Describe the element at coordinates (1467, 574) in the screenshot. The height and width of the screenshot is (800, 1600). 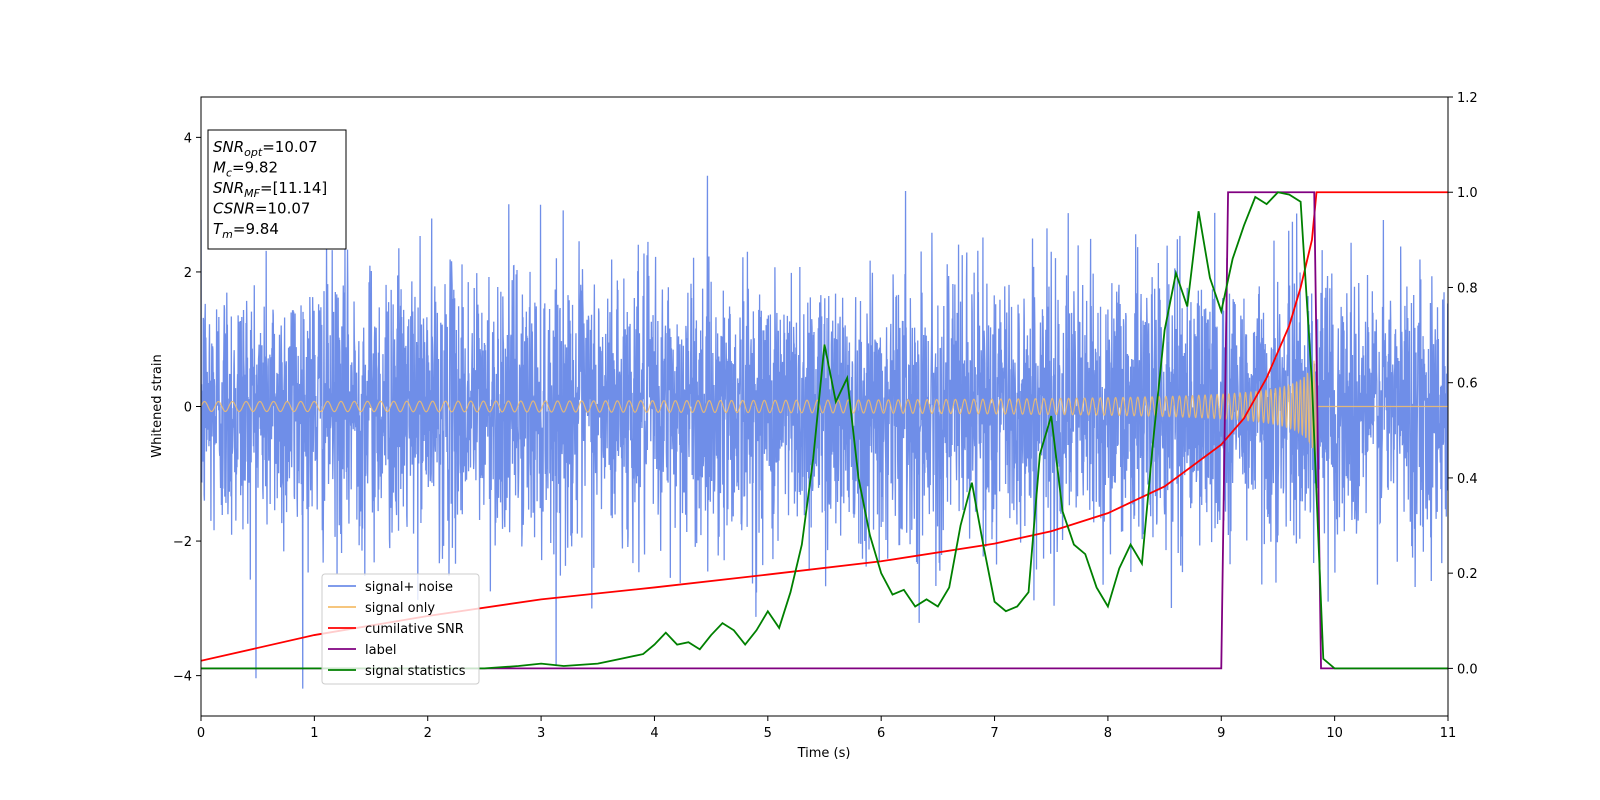
I see `y2-tick-label: 0.2` at that location.